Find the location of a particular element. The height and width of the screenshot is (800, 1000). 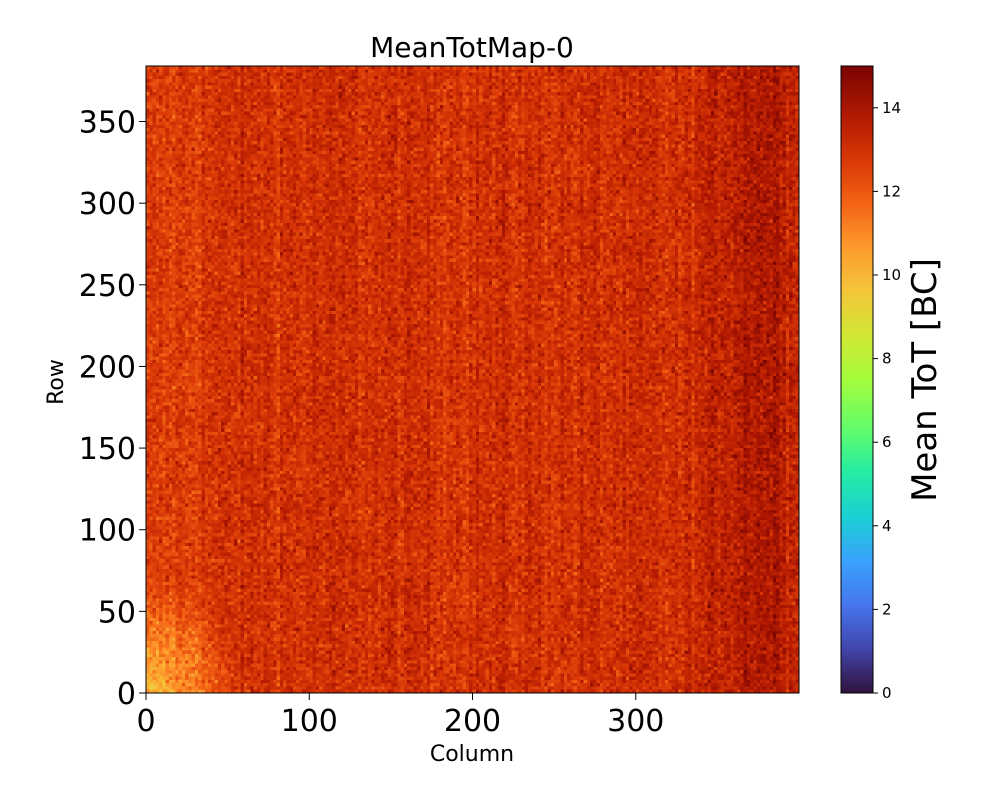

colorbar-tick-label: 10 is located at coordinates (891, 275).